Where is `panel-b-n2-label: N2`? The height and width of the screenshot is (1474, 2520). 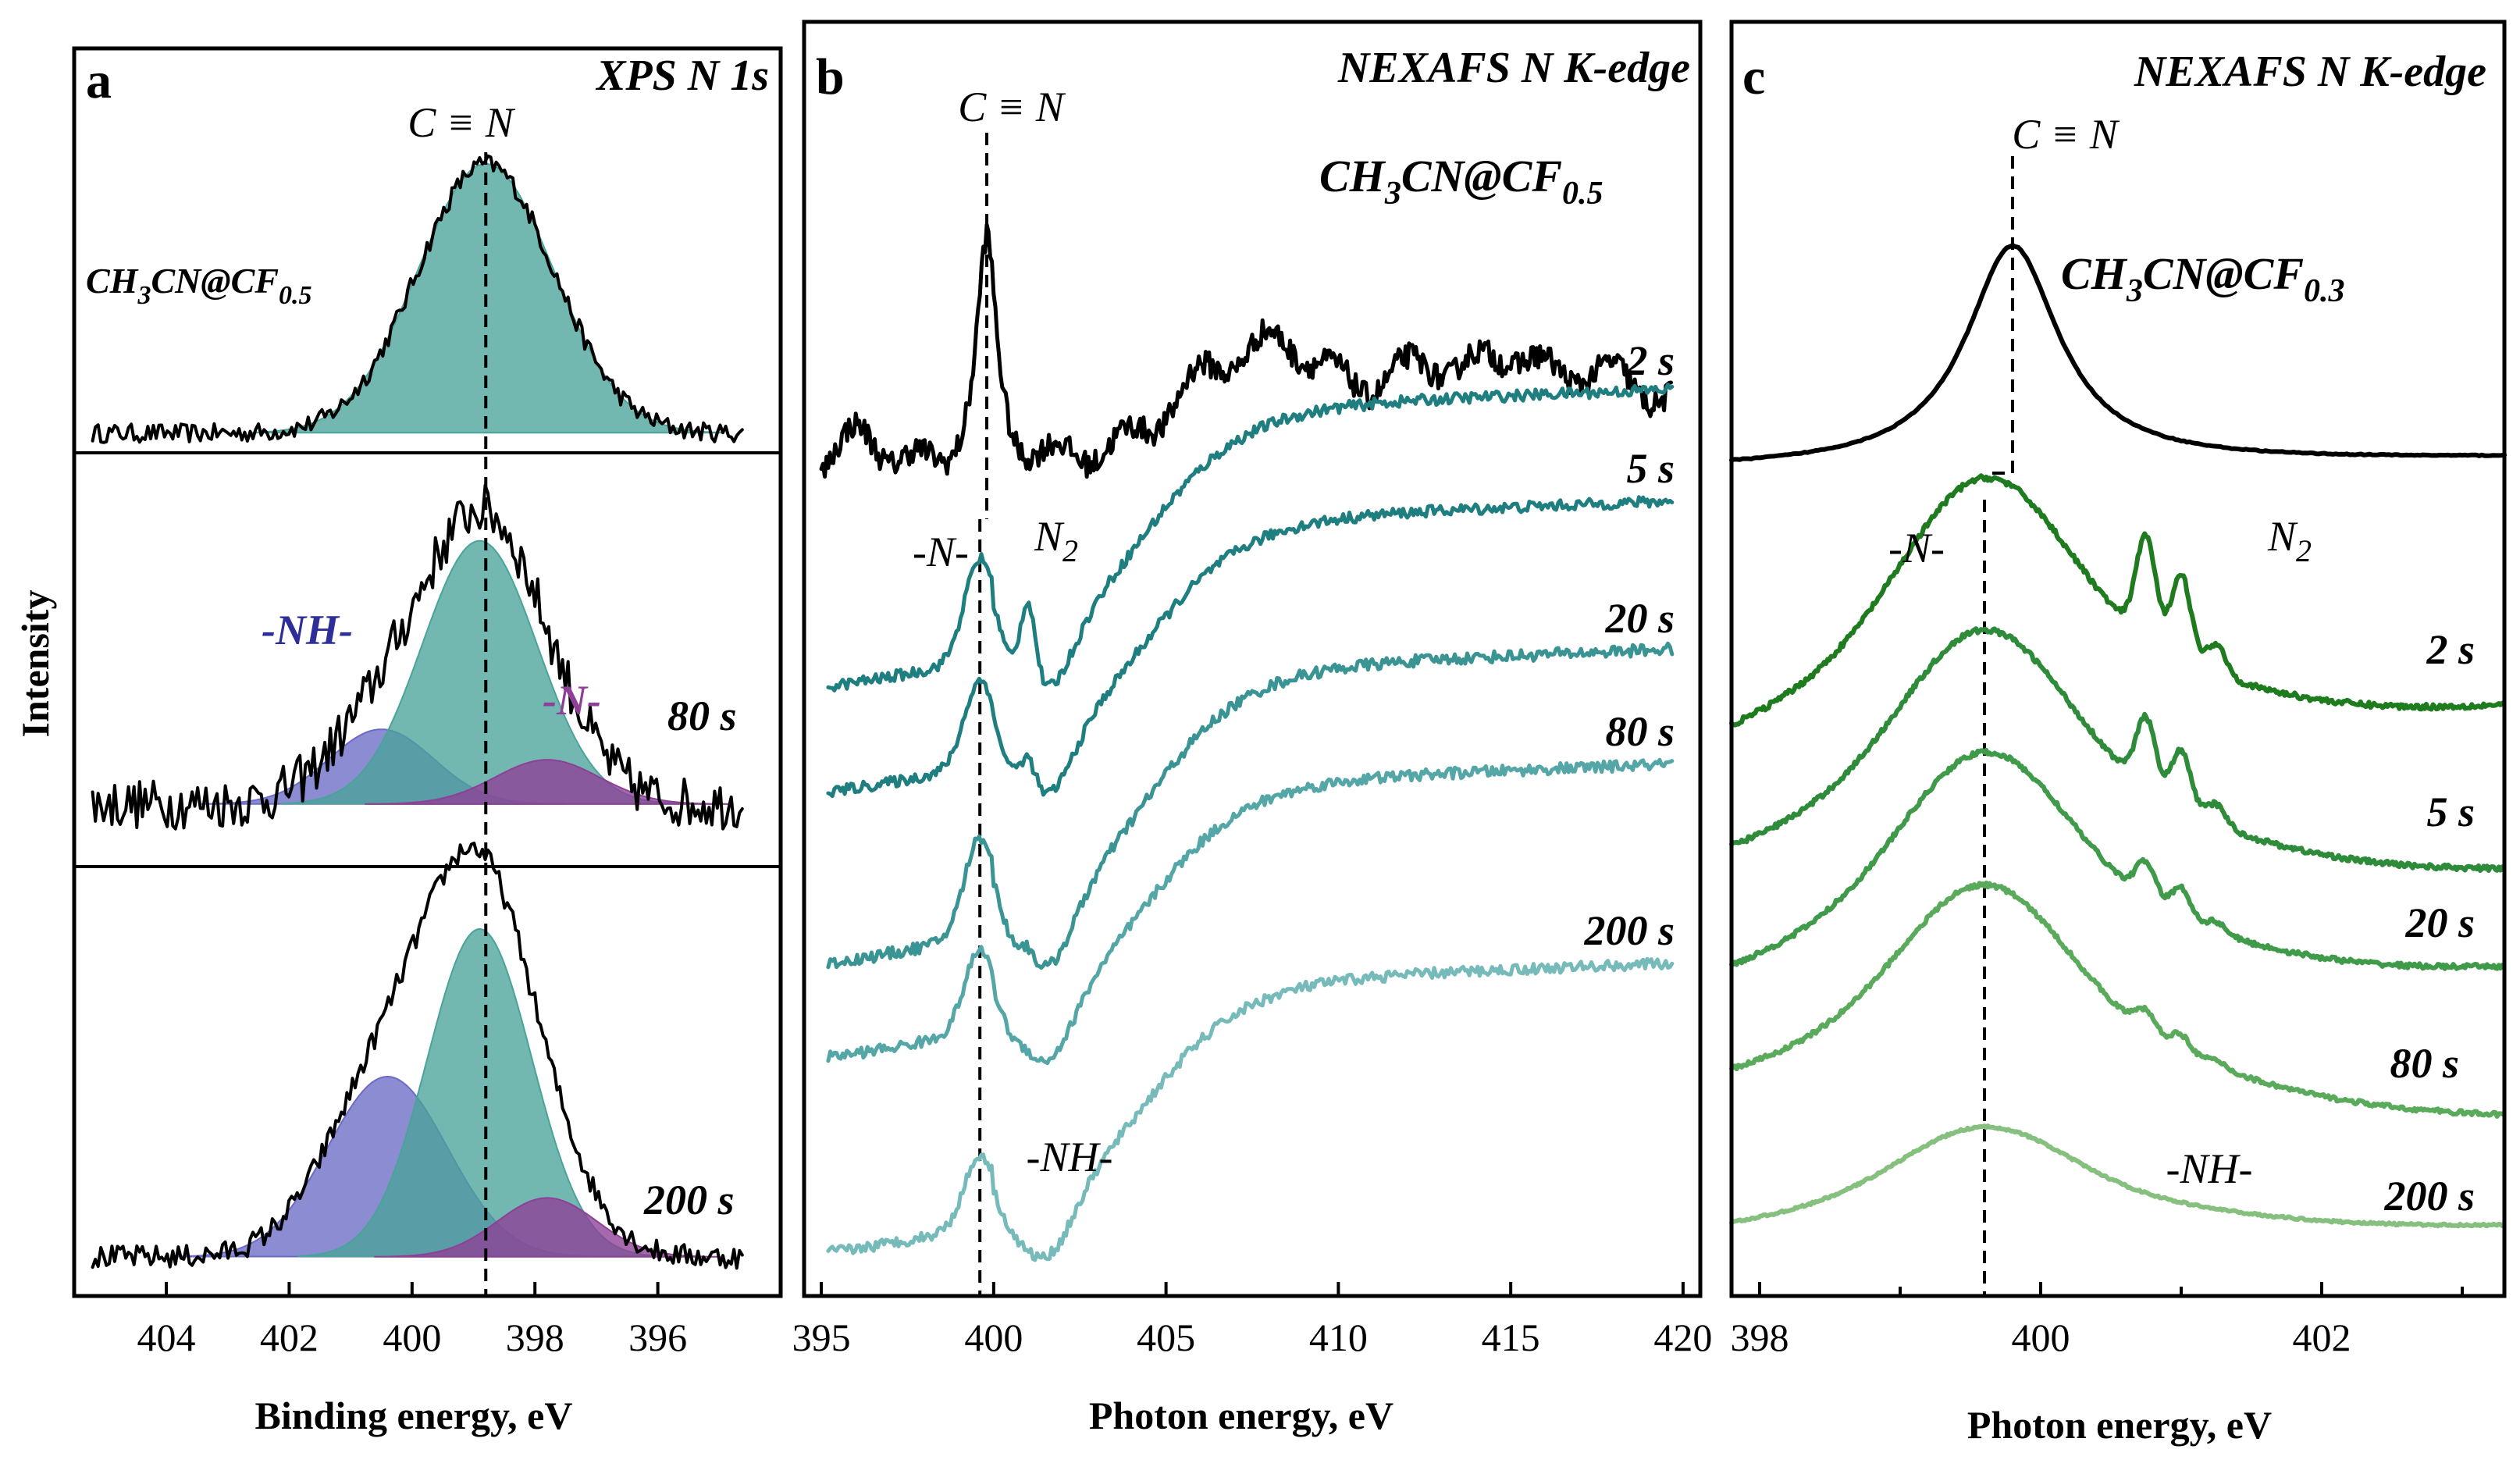 panel-b-n2-label: N2 is located at coordinates (1056, 540).